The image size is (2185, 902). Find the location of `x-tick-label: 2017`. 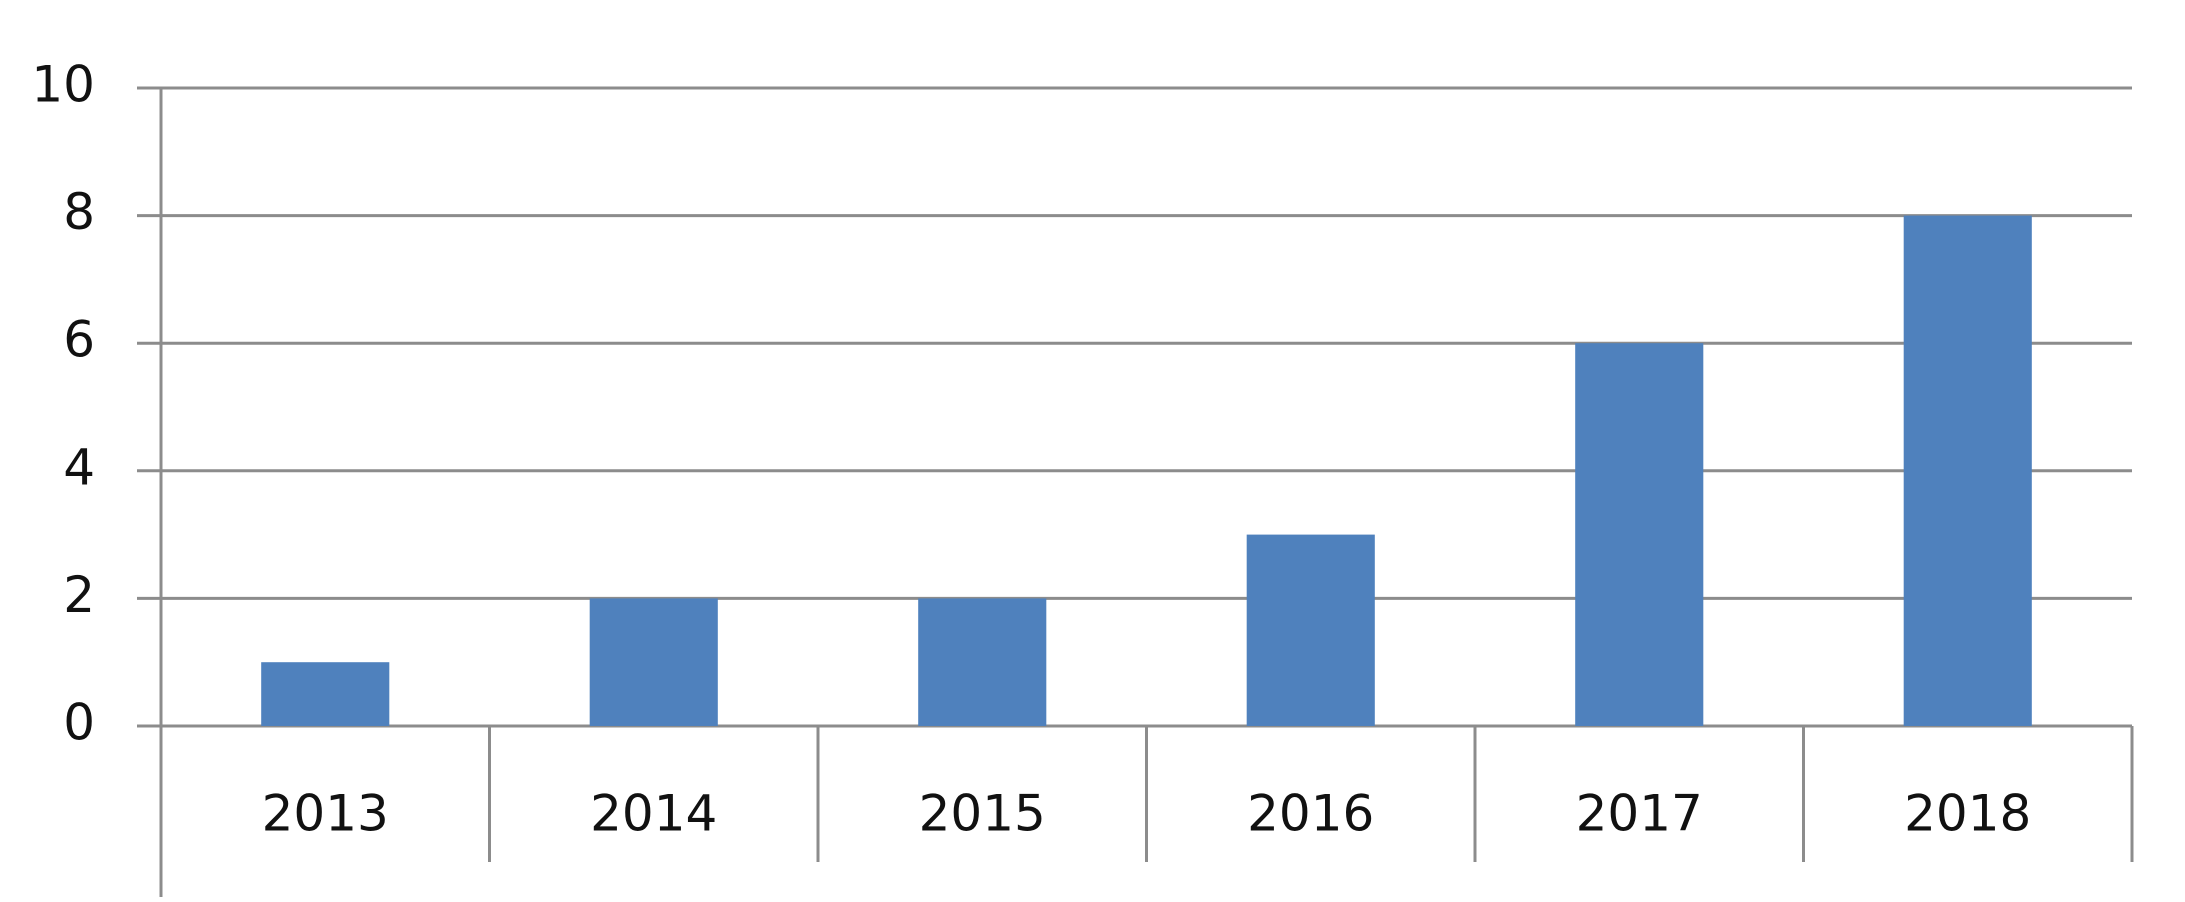

x-tick-label: 2017 is located at coordinates (1639, 814).